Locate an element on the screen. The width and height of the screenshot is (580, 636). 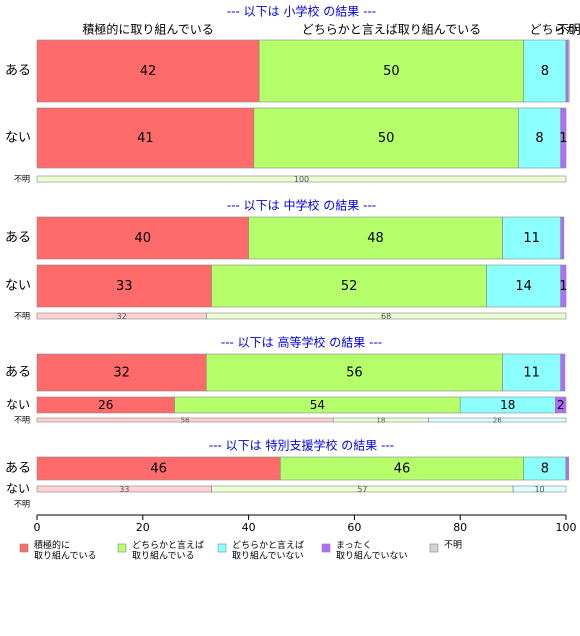
column-header: どちらかと言えば取り組んでいない is located at coordinates (555, 30).